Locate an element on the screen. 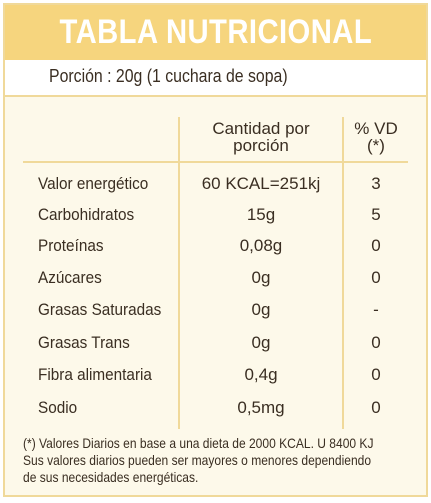 The image size is (431, 503). row-vd: 3 is located at coordinates (376, 183).